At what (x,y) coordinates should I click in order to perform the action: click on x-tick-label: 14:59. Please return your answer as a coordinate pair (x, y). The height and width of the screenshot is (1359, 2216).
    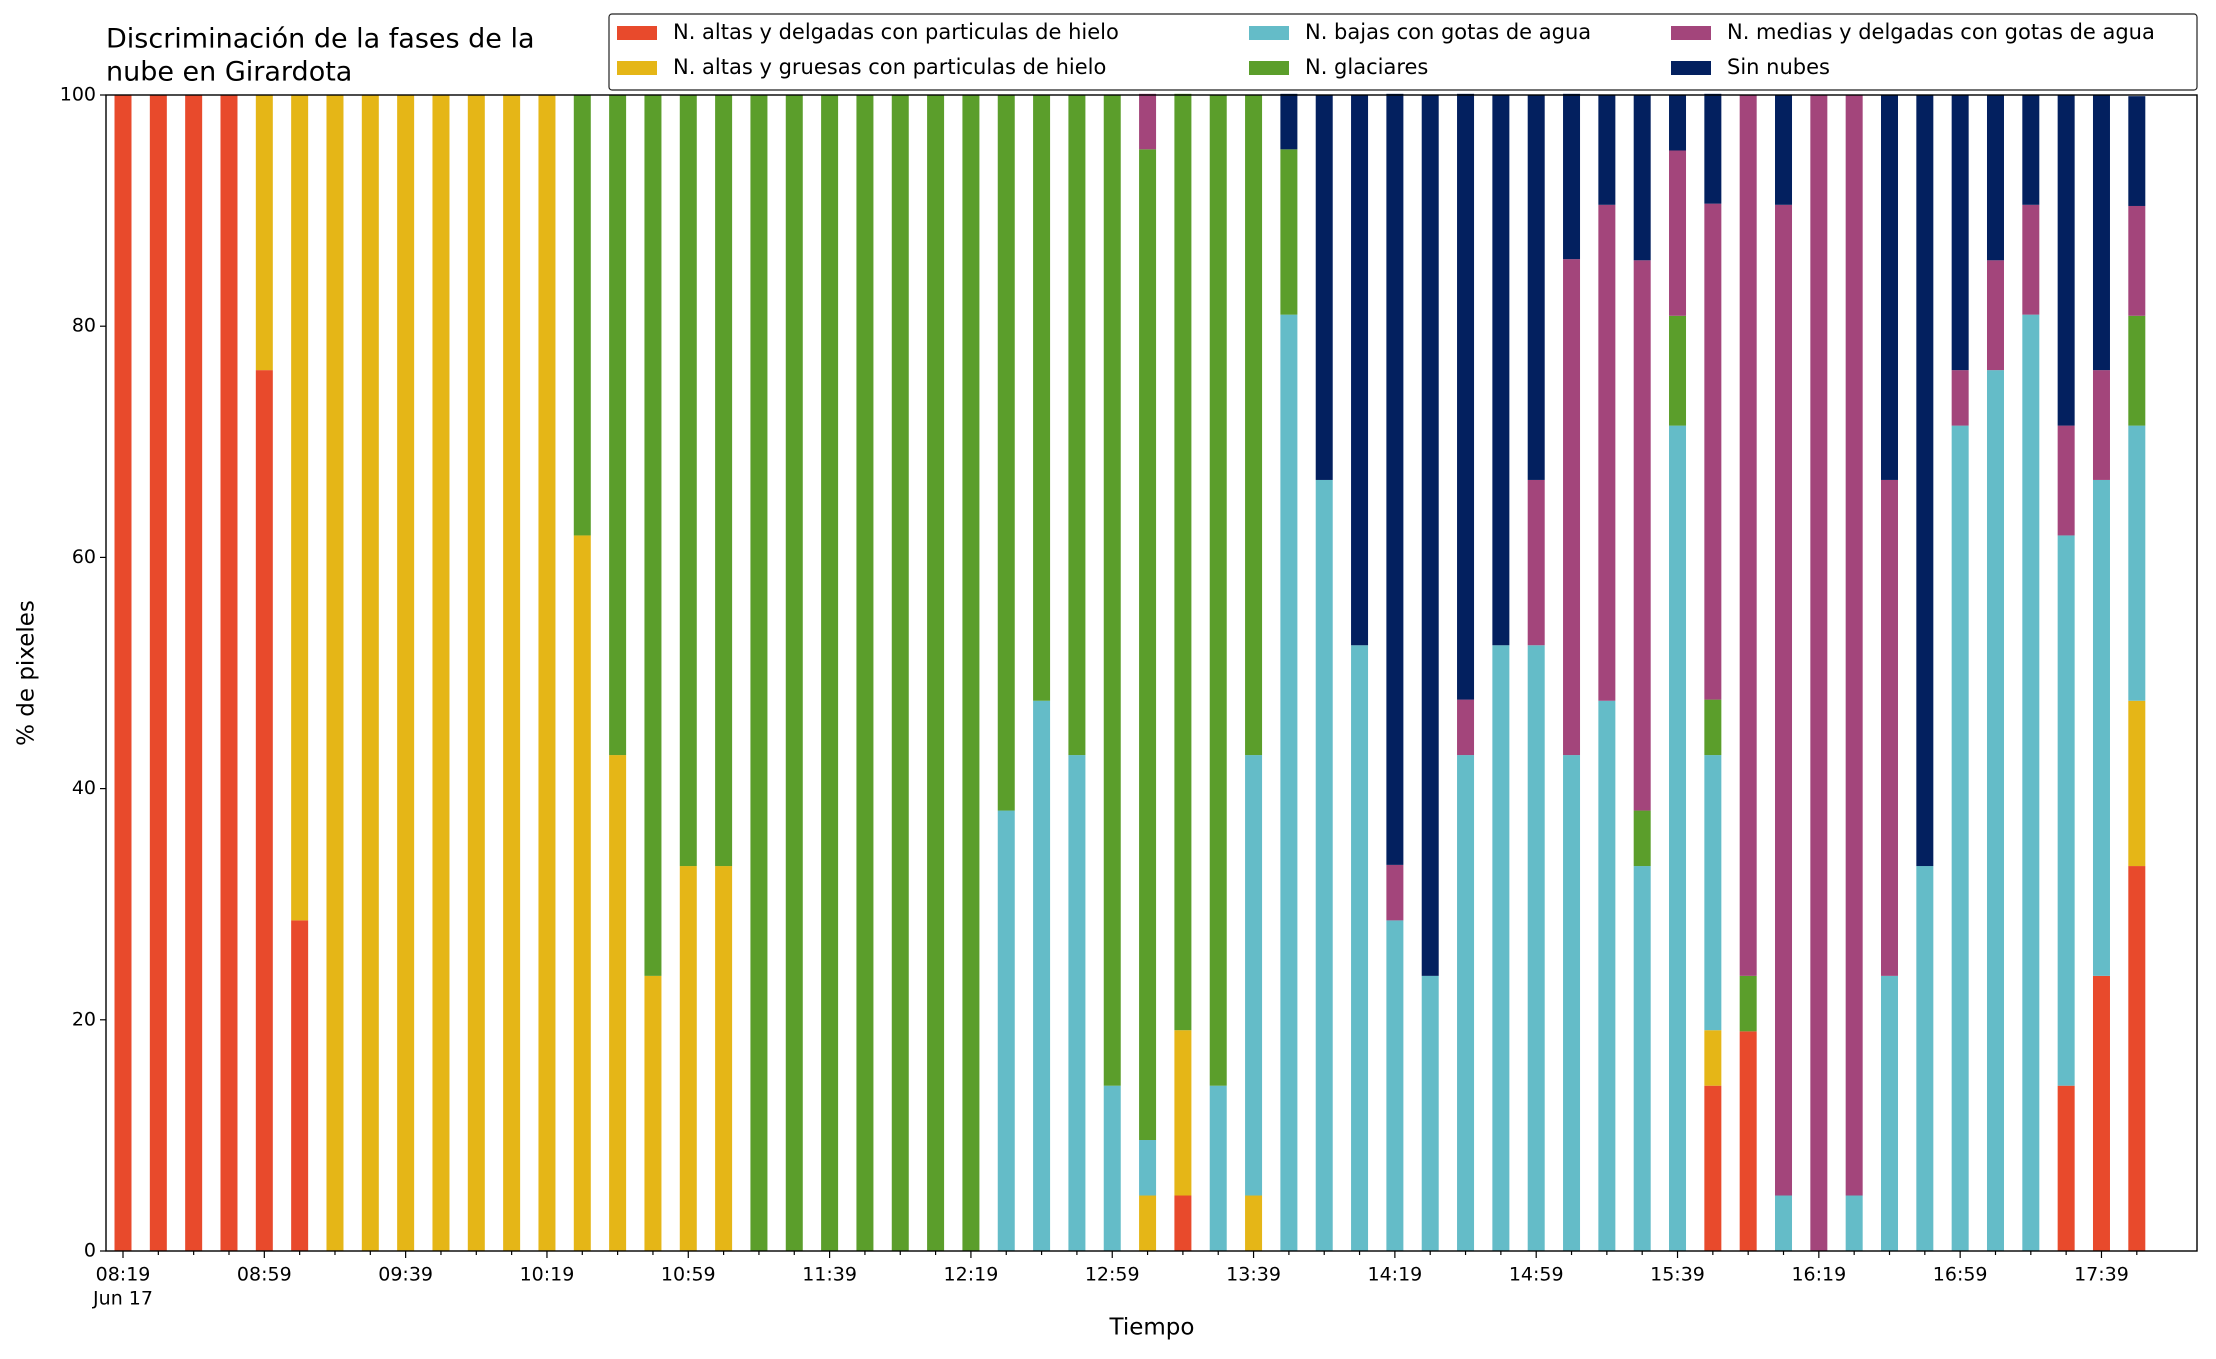
    Looking at the image, I should click on (1536, 1275).